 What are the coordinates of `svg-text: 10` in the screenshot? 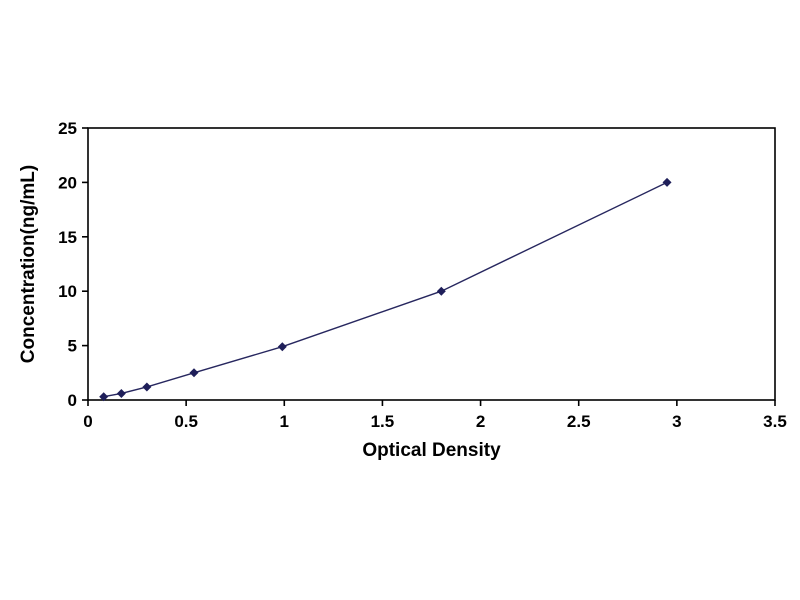 It's located at (67, 291).